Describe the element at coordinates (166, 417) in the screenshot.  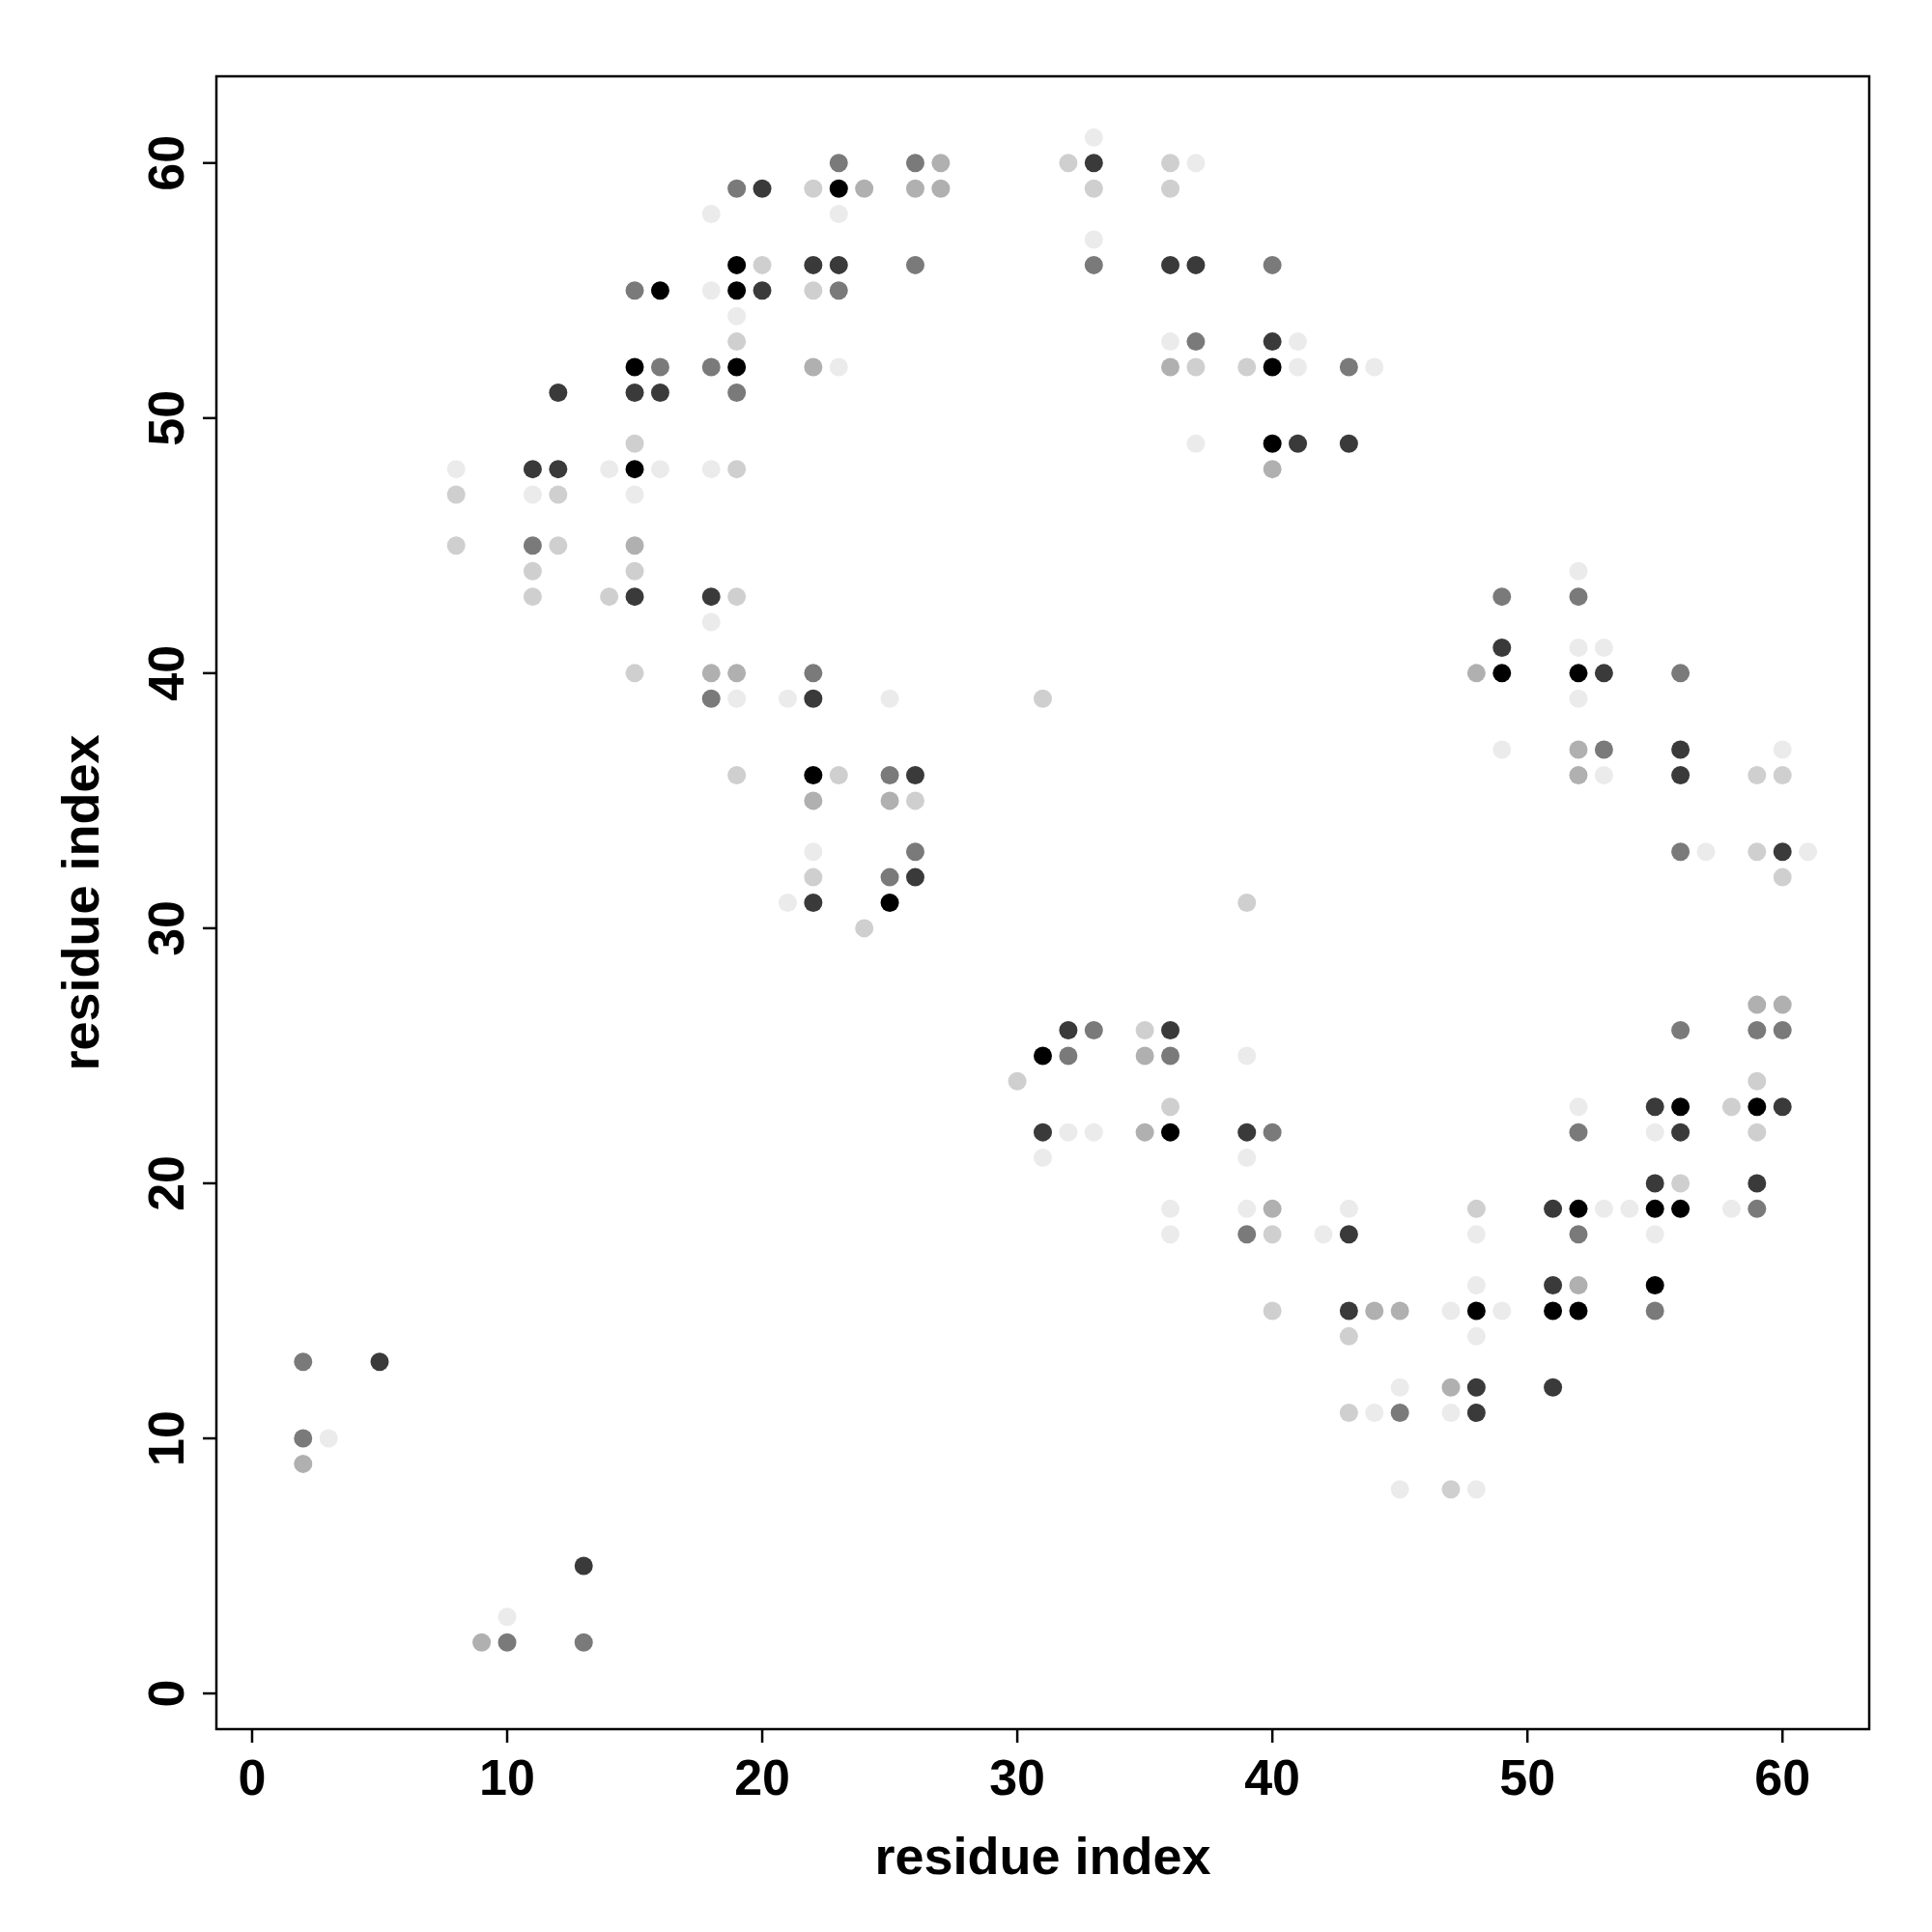
I see `y-tick-label: 50` at that location.